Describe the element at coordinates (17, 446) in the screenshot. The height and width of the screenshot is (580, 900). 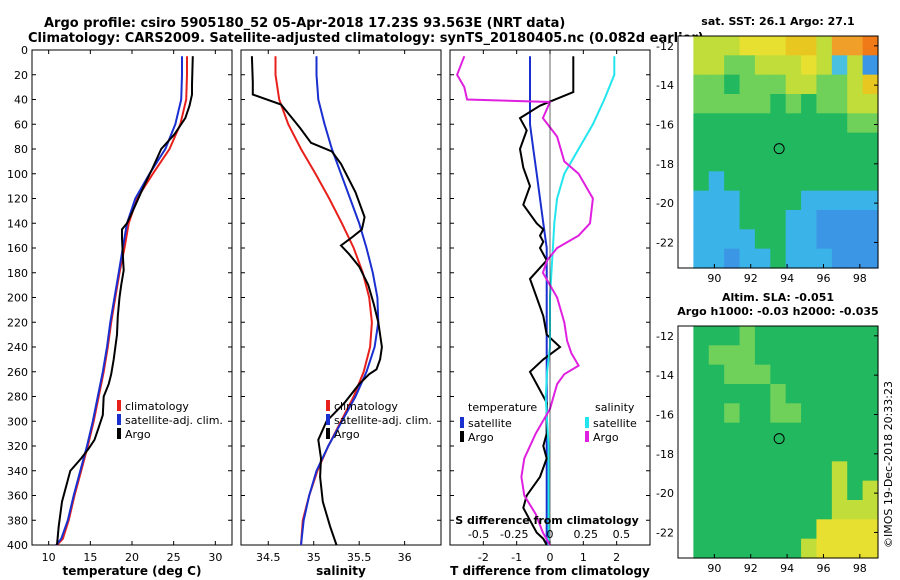
I see `y-tick-label: 320` at that location.